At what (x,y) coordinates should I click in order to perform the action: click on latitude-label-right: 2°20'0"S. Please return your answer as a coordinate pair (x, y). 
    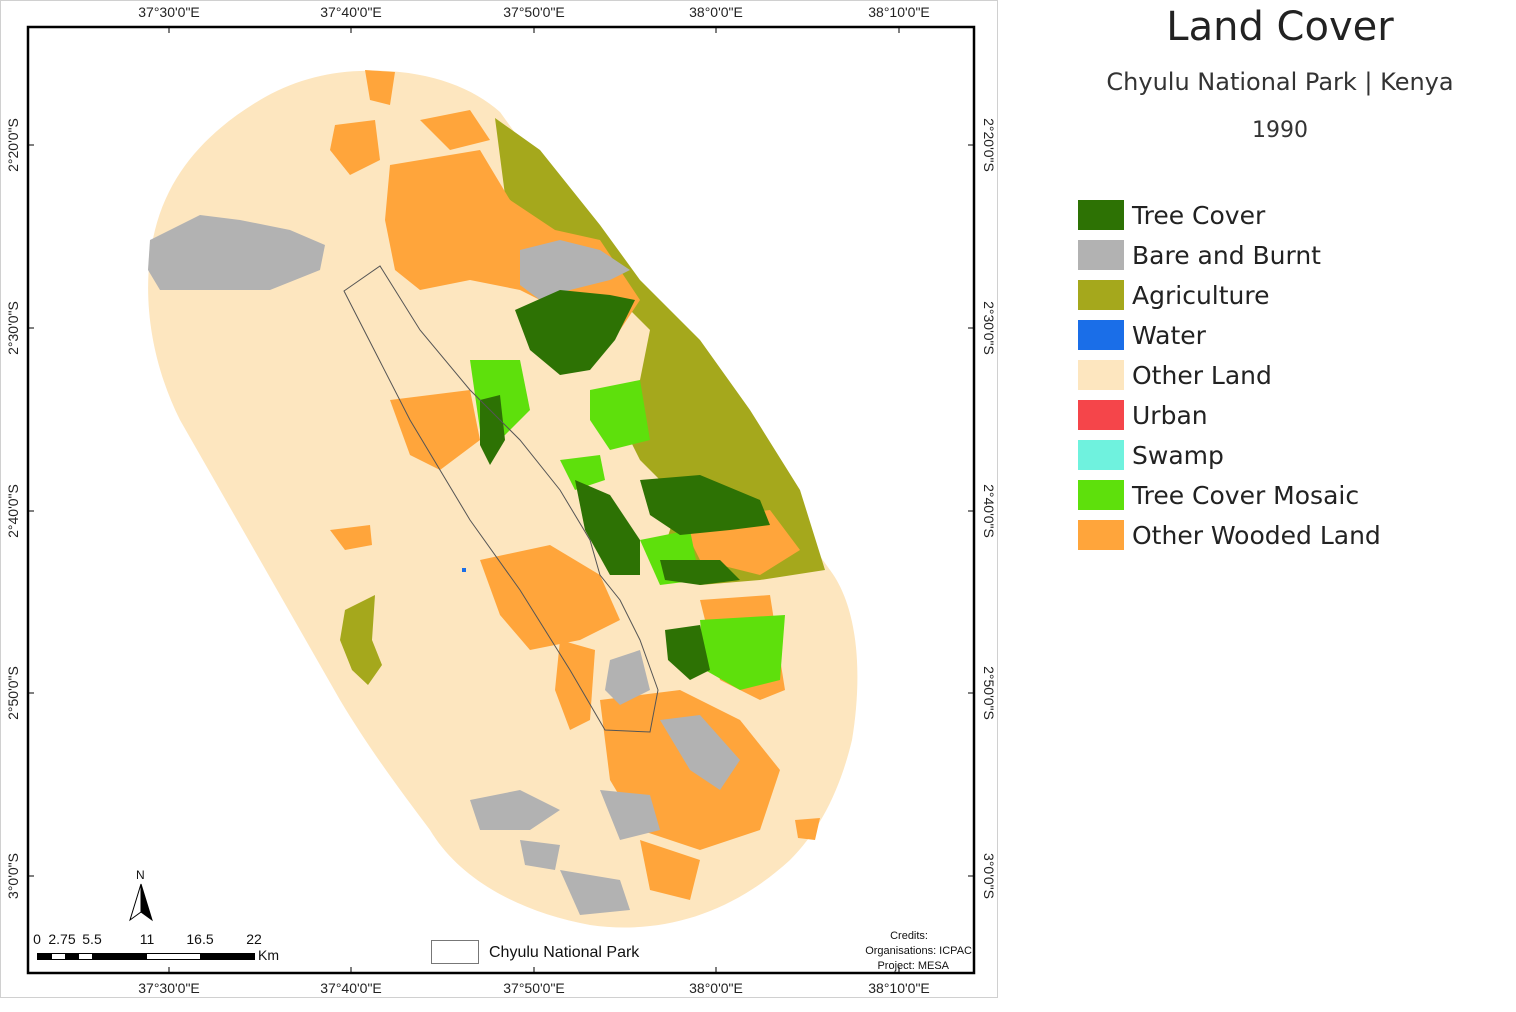
    Looking at the image, I should click on (989, 145).